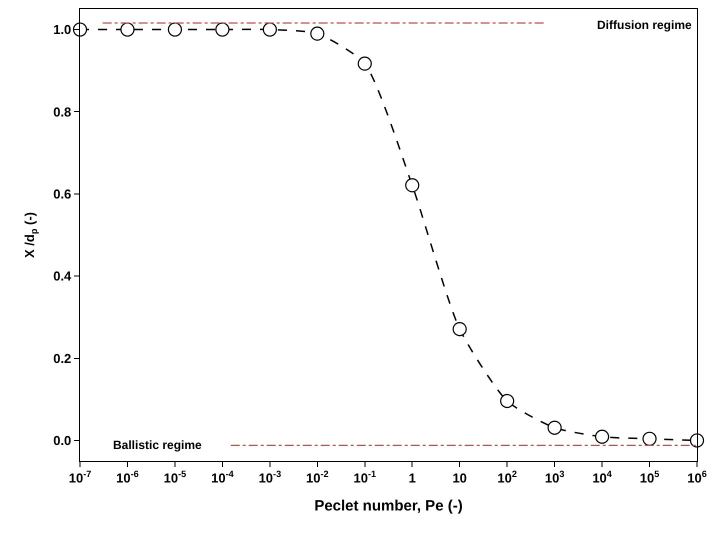 Image resolution: width=715 pixels, height=533 pixels. I want to click on x-tick-label: 10$^{4}$, so click(602, 477).